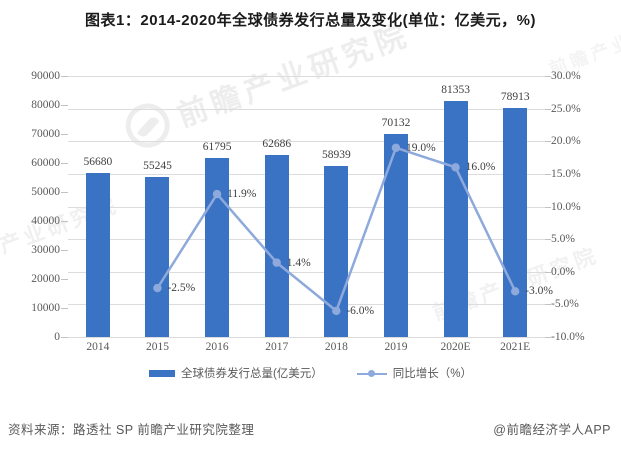 The height and width of the screenshot is (453, 621). I want to click on left-axis-tick-label: 0, so click(57, 337).